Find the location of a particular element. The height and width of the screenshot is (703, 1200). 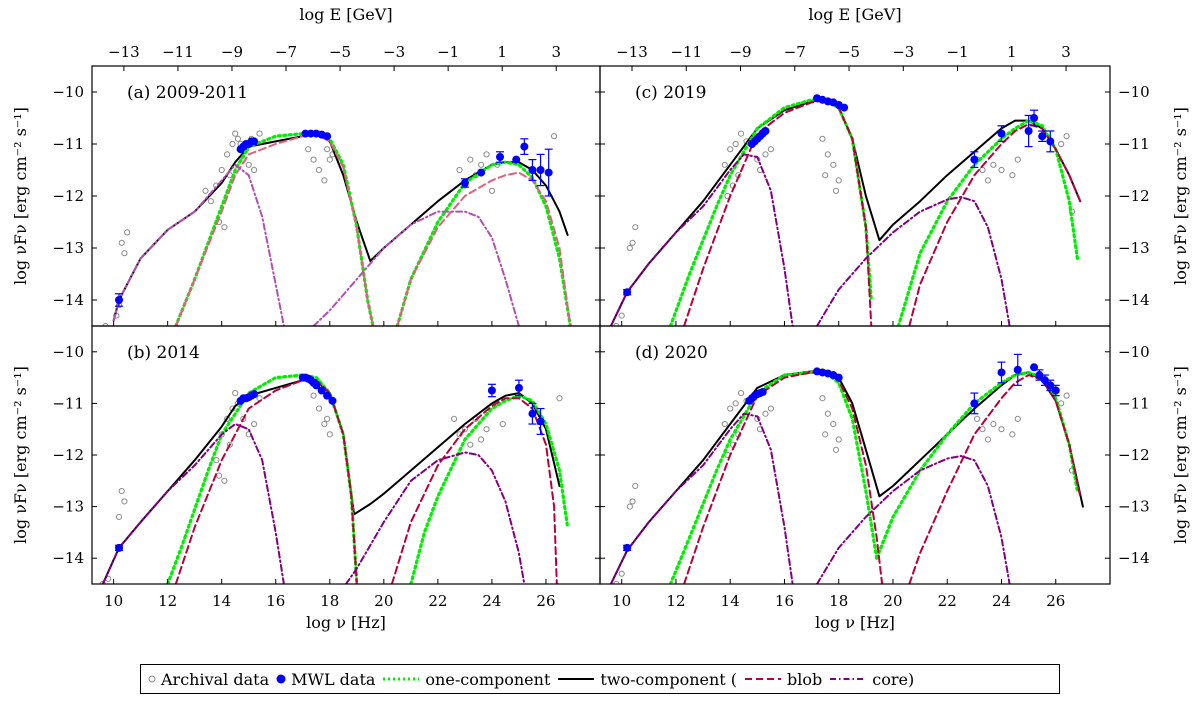

one-component-line-icon is located at coordinates (401, 679).